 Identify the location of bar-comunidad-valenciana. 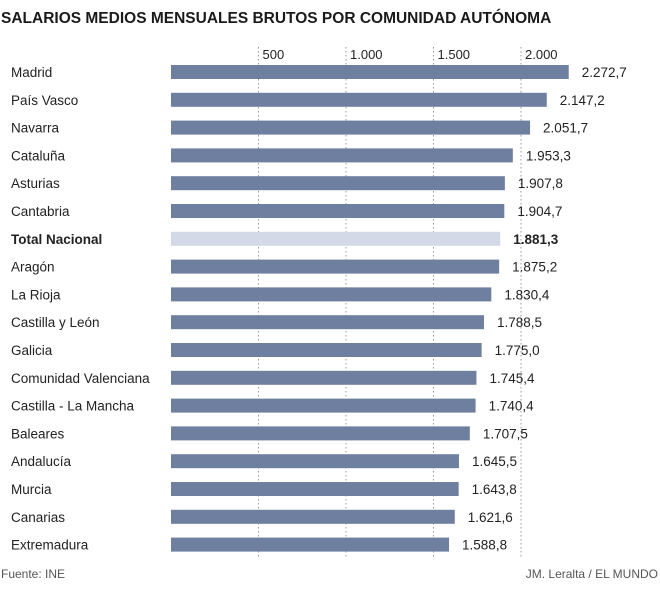
(324, 377).